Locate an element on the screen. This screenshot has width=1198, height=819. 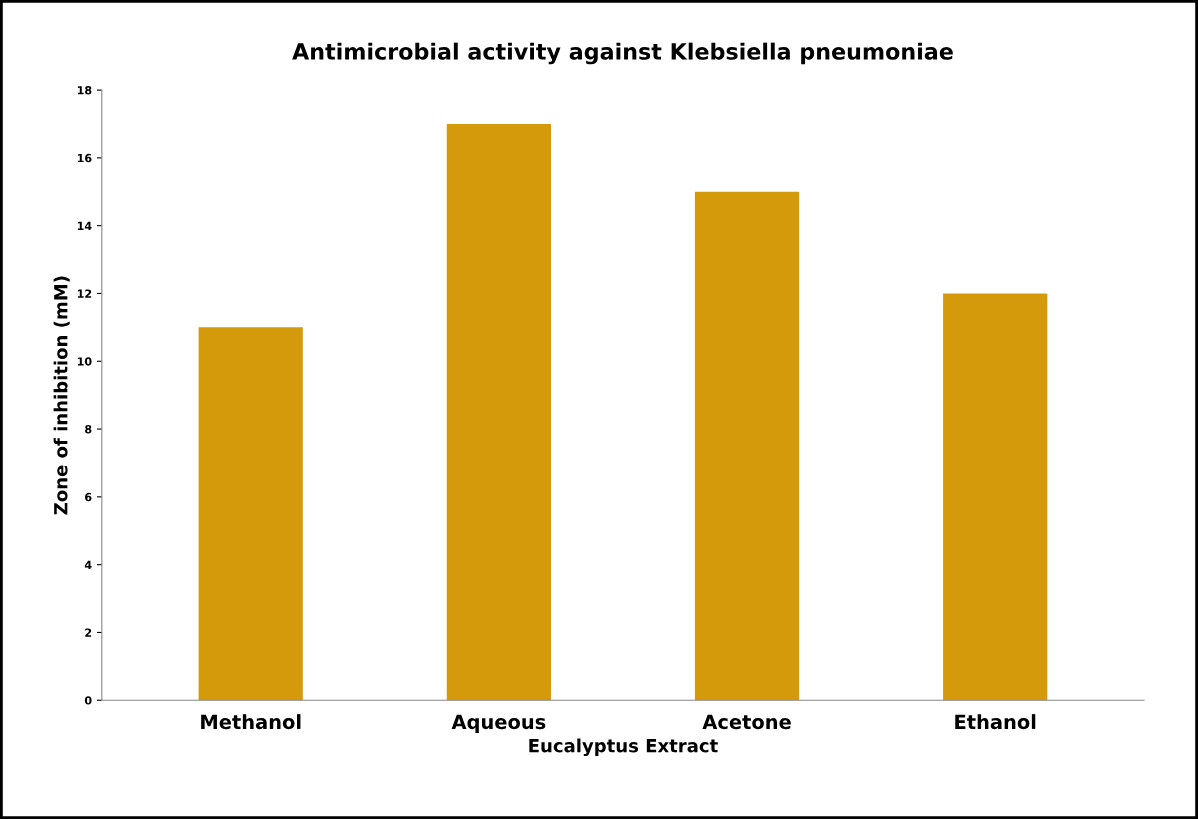
y-tick-label: 4 is located at coordinates (88, 564).